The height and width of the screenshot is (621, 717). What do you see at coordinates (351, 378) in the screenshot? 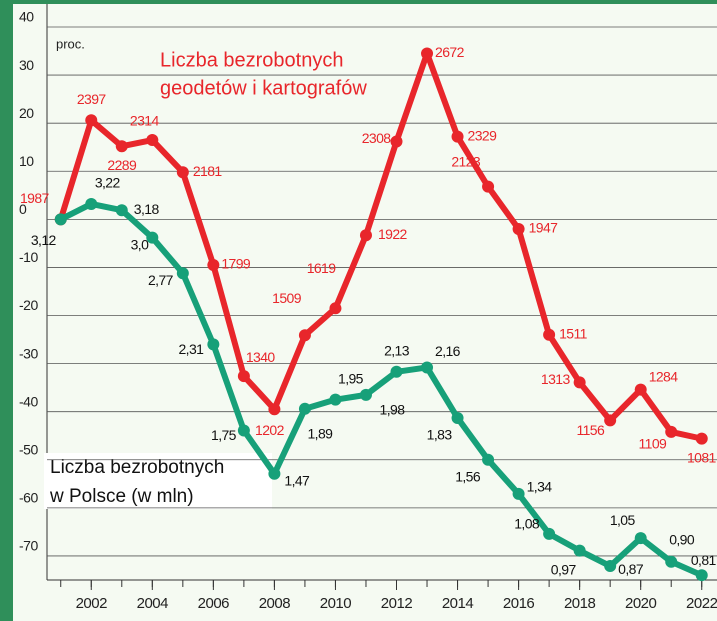
I see `data-label: 1,95` at bounding box center [351, 378].